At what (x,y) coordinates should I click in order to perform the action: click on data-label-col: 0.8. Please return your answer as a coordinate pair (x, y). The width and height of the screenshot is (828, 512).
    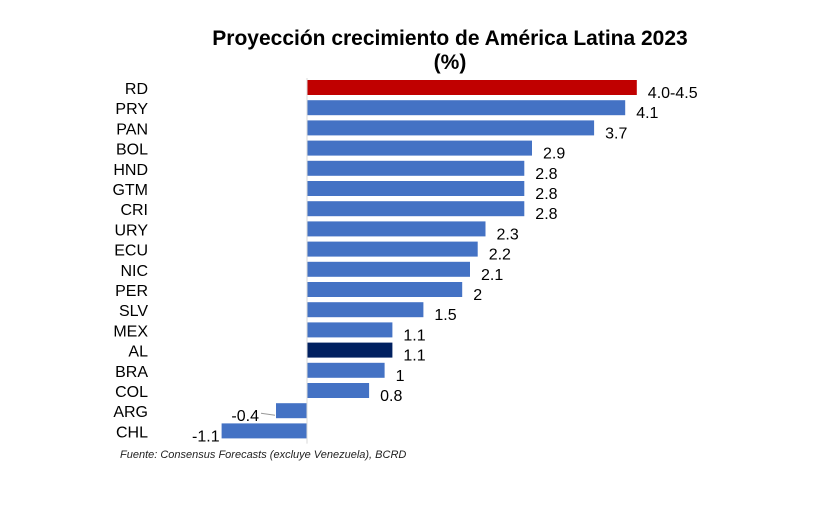
    Looking at the image, I should click on (391, 396).